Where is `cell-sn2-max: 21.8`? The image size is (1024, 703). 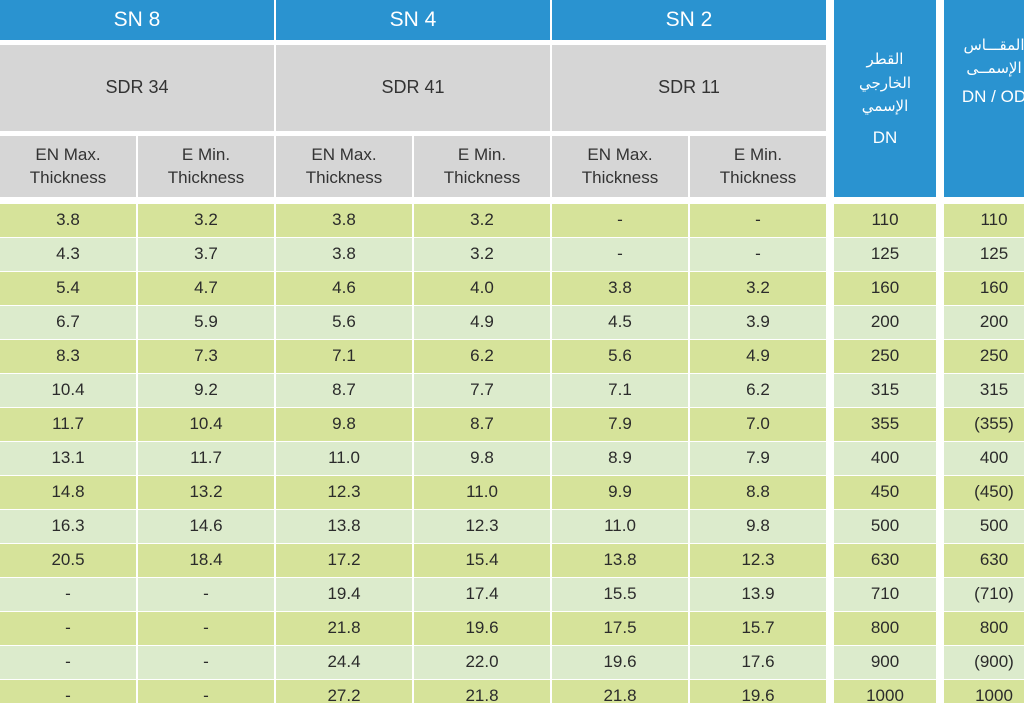
cell-sn2-max: 21.8 is located at coordinates (620, 691).